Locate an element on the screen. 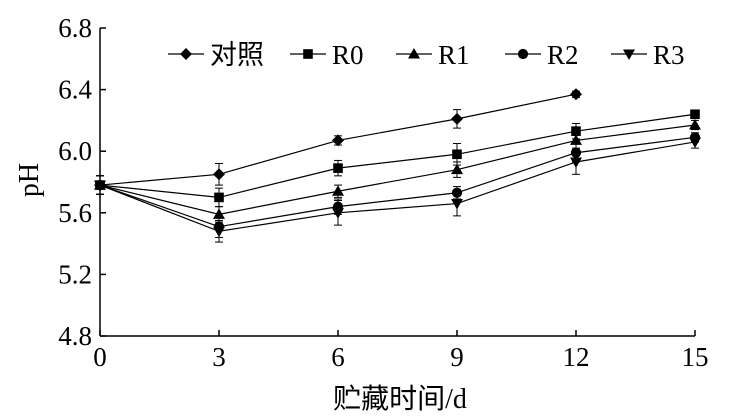  y-tick-label: 5.6 is located at coordinates (75, 213).